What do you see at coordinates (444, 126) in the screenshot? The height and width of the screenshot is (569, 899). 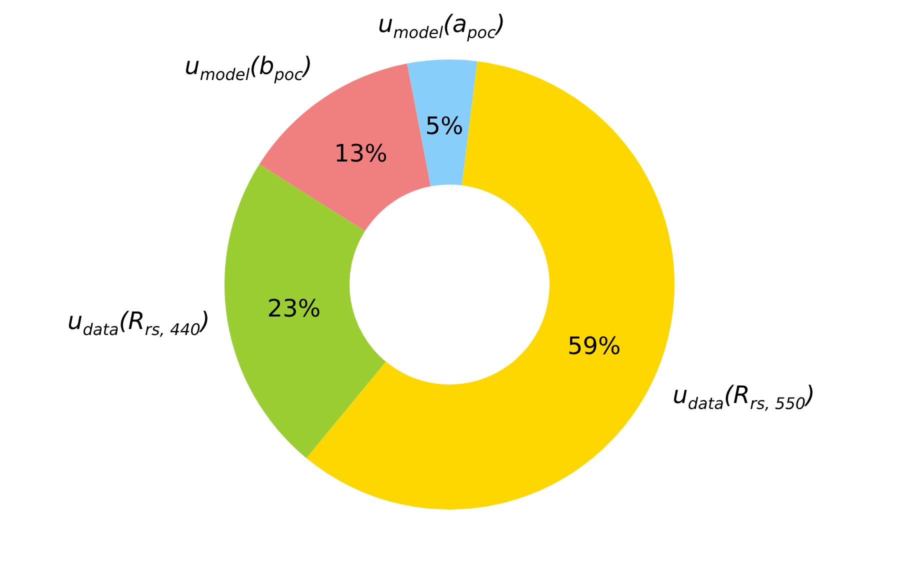 I see `data-label: 5%` at bounding box center [444, 126].